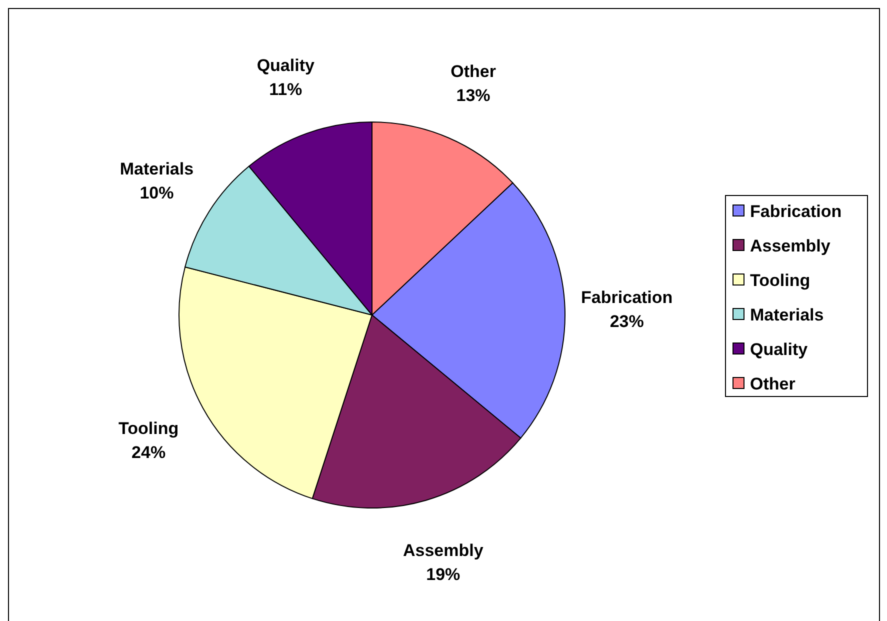 The height and width of the screenshot is (621, 887). Describe the element at coordinates (773, 384) in the screenshot. I see `legend-label: Other` at that location.